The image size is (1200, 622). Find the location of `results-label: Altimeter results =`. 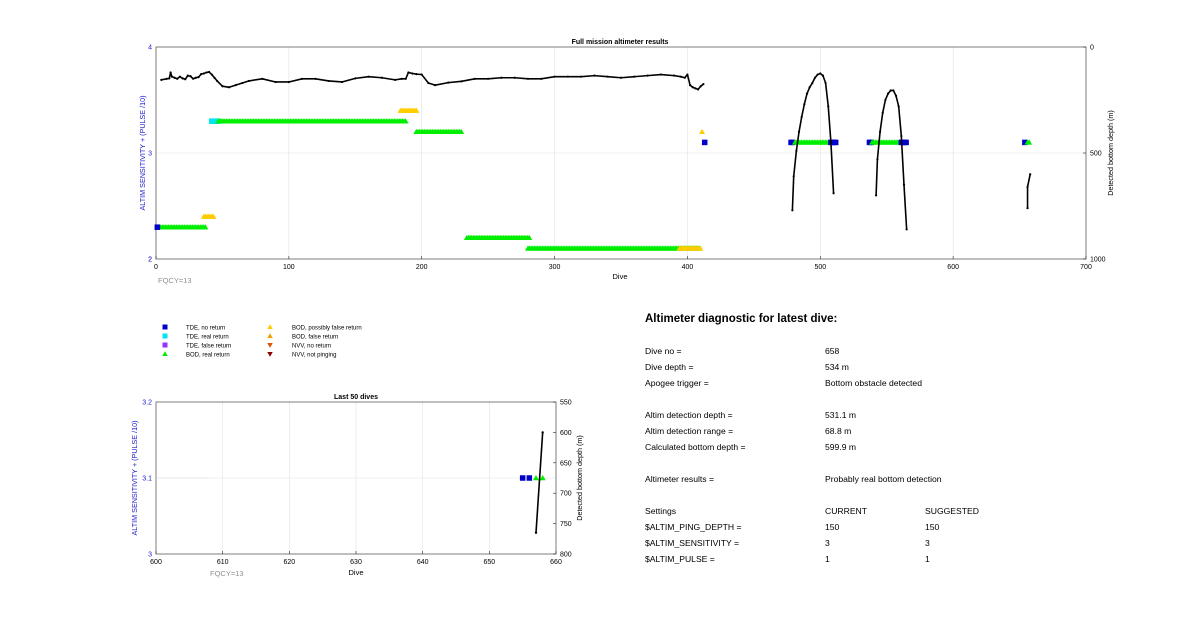

results-label: Altimeter results = is located at coordinates (680, 479).